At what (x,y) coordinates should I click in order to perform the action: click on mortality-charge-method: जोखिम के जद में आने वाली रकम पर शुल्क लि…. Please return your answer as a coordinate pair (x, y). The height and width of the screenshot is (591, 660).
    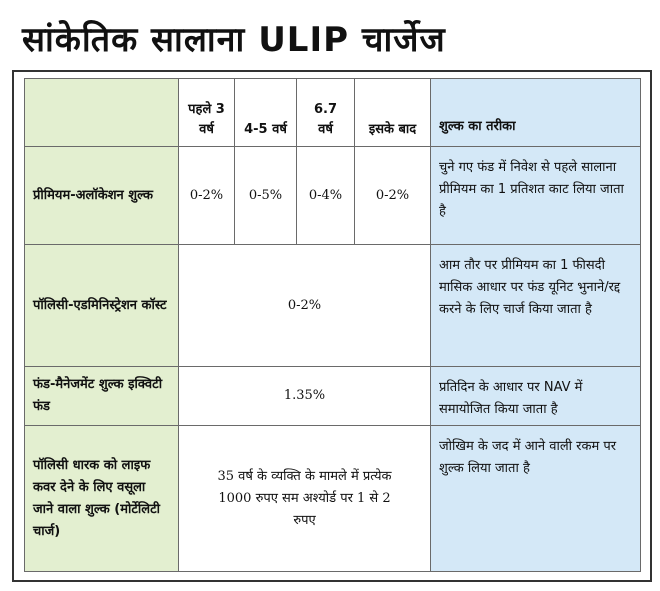
    Looking at the image, I should click on (535, 498).